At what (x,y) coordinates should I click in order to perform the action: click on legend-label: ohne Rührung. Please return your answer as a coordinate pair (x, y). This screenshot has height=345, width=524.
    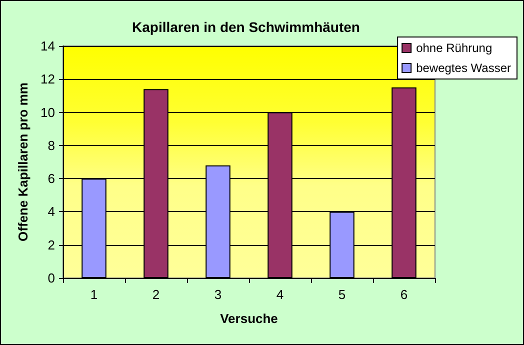
    Looking at the image, I should click on (454, 48).